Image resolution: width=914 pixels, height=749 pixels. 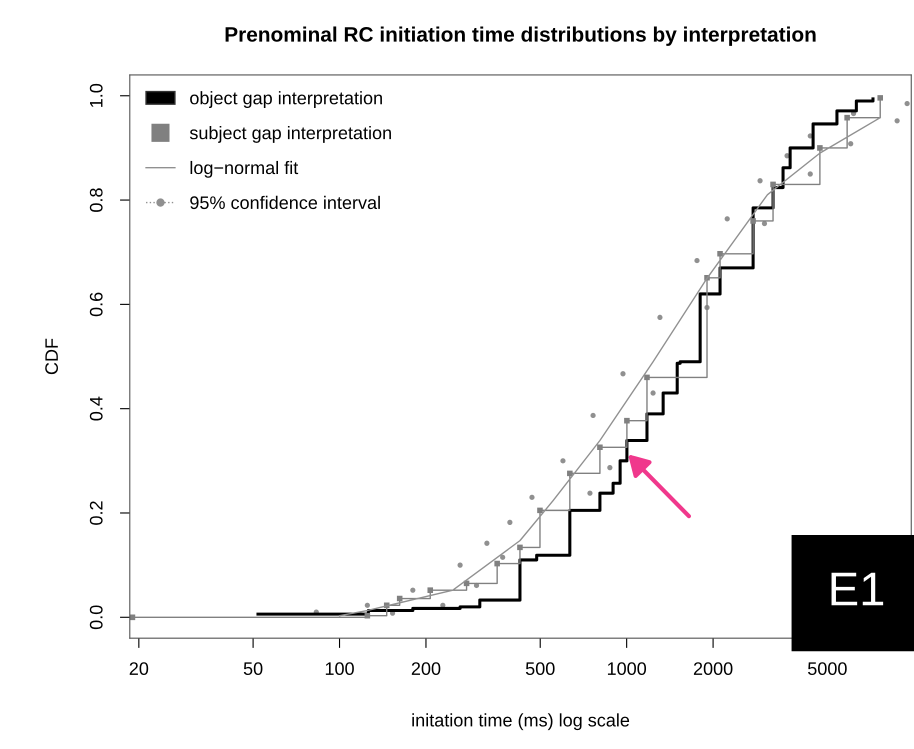 What do you see at coordinates (96, 95) in the screenshot?
I see `y-tick-label: 1.0` at bounding box center [96, 95].